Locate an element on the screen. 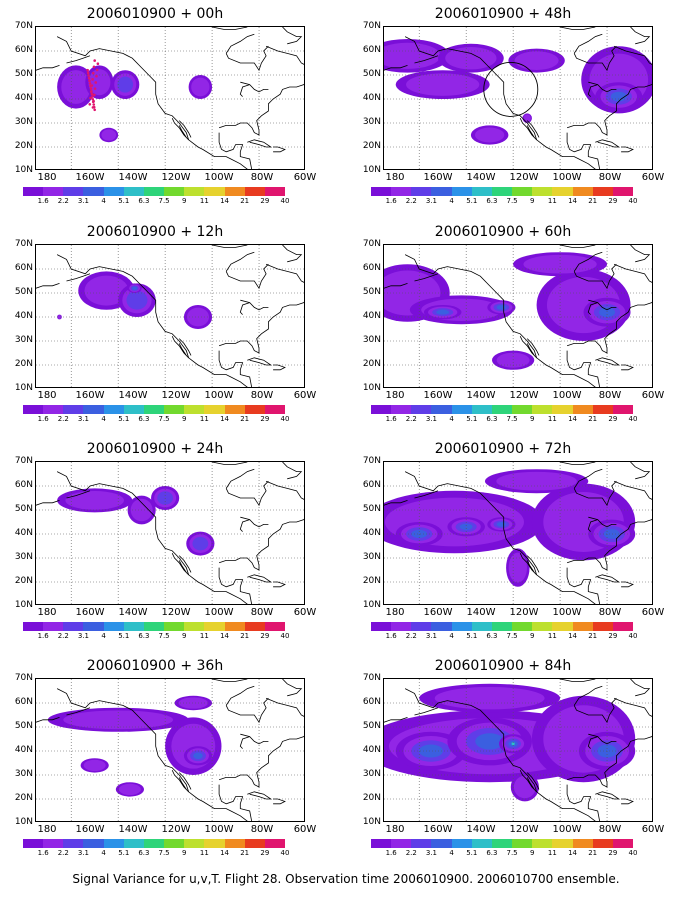 This screenshot has height=900, width=692. colorbar-tick-label: 29 is located at coordinates (265, 636).